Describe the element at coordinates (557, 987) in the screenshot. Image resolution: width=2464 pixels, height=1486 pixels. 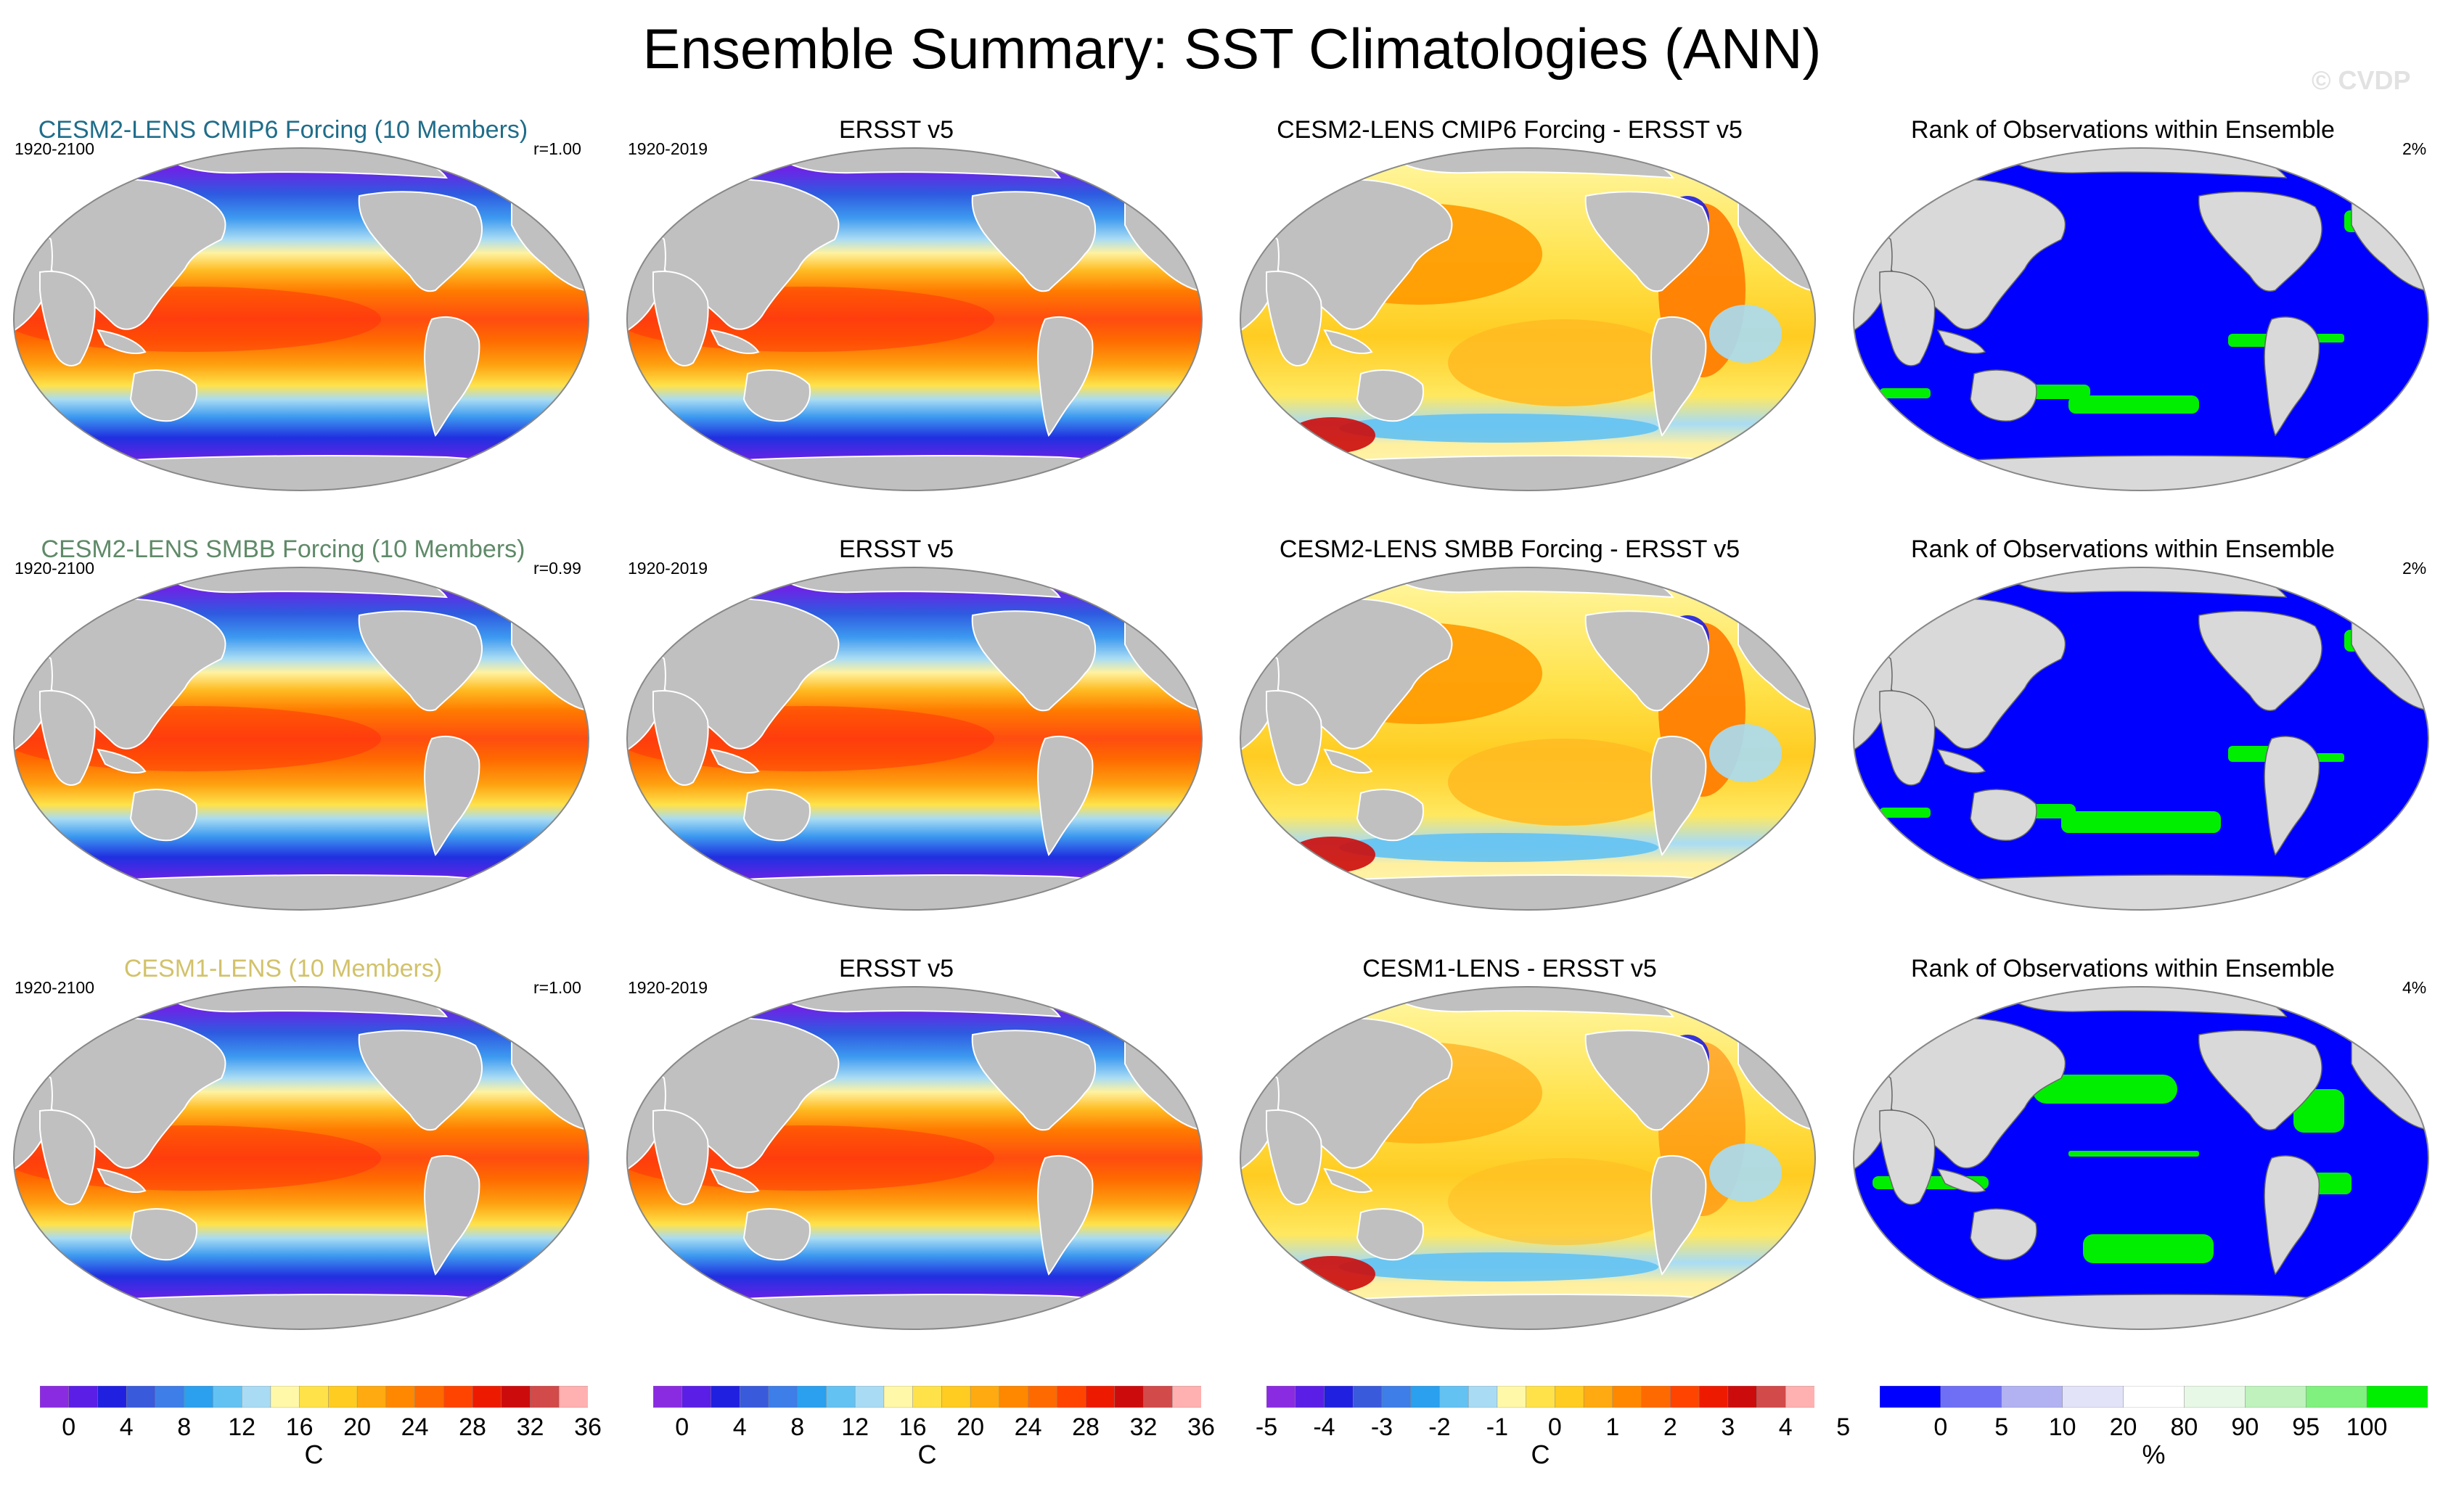
I see `ensemble-correlation: r=1.00` at that location.